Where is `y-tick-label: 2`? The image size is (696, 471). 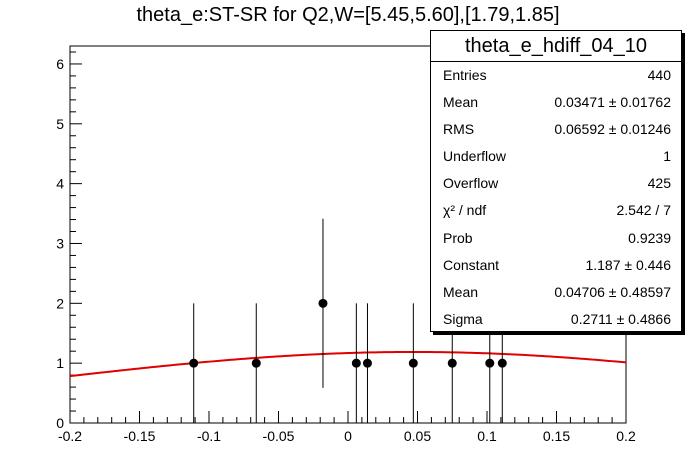 y-tick-label: 2 is located at coordinates (60, 303).